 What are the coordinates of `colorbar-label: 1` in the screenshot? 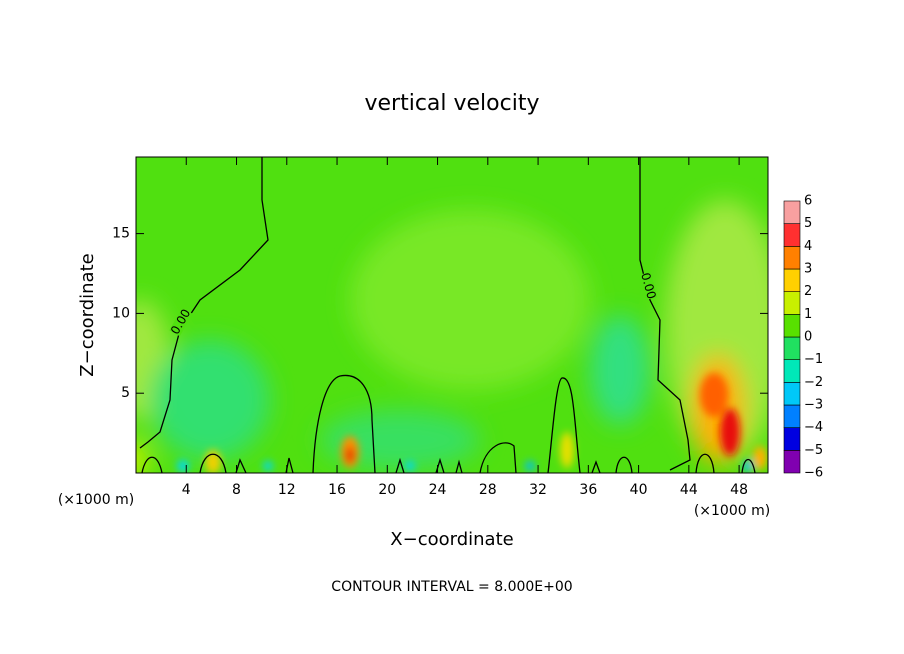 It's located at (808, 314).